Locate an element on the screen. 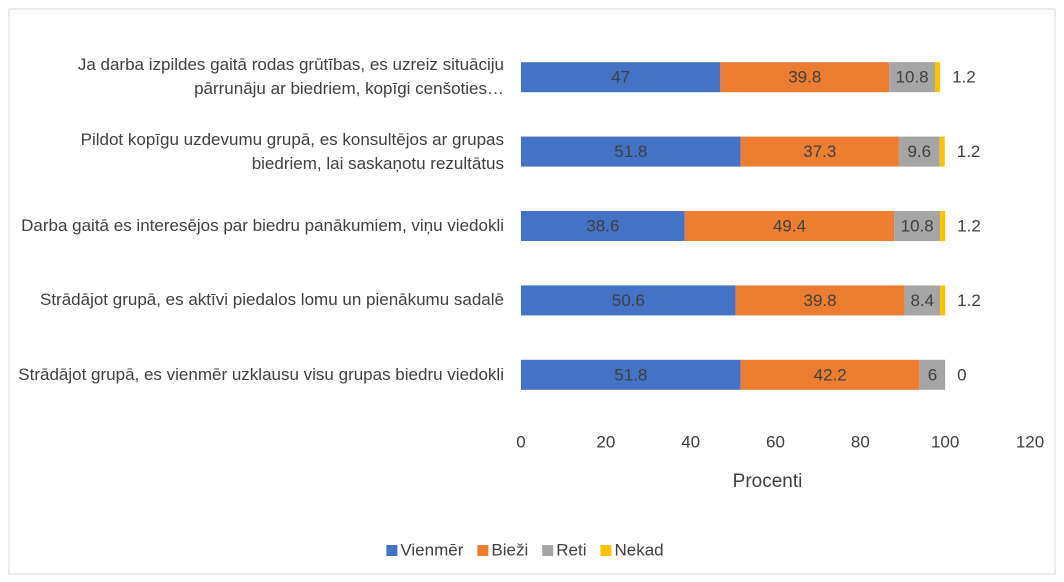 The width and height of the screenshot is (1064, 582). legend-label: Nekad is located at coordinates (638, 549).